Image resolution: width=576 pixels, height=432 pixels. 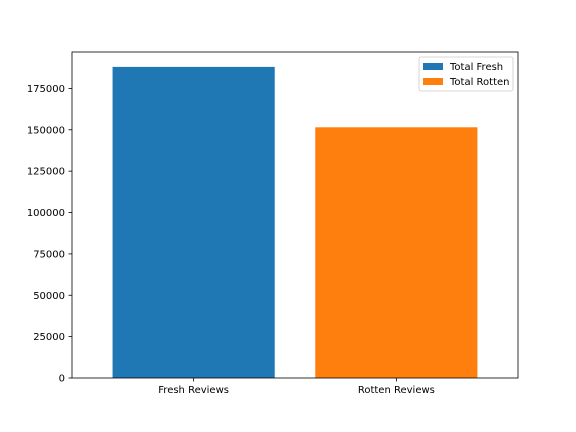 I want to click on legend-label: Total Rotten, so click(x=479, y=82).